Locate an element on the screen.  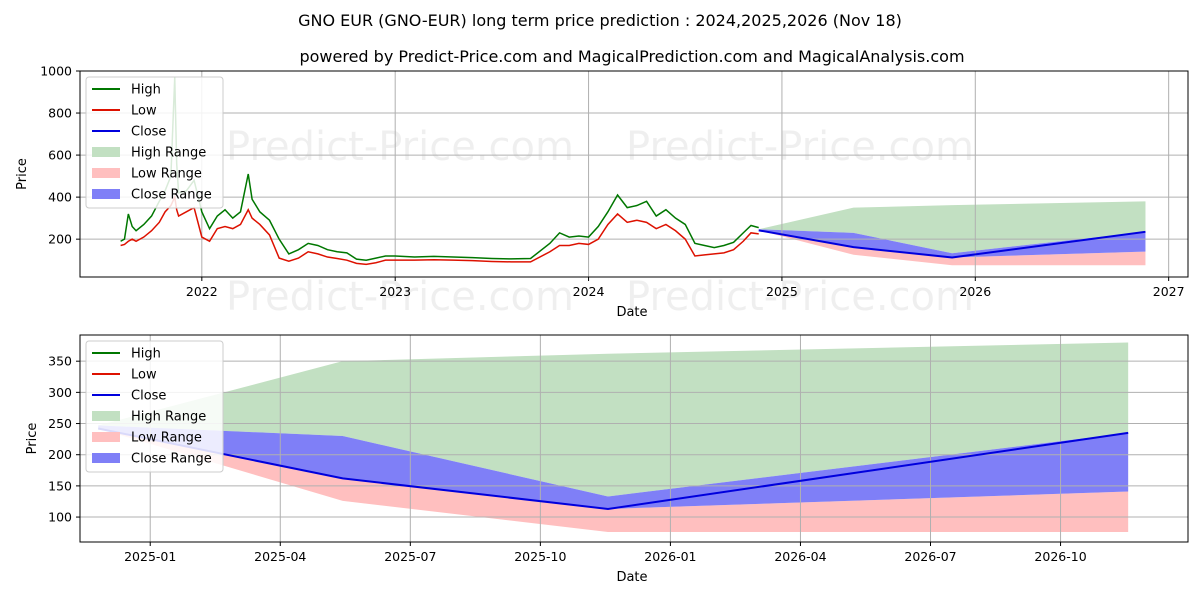
high-range-band is located at coordinates (952, 227).